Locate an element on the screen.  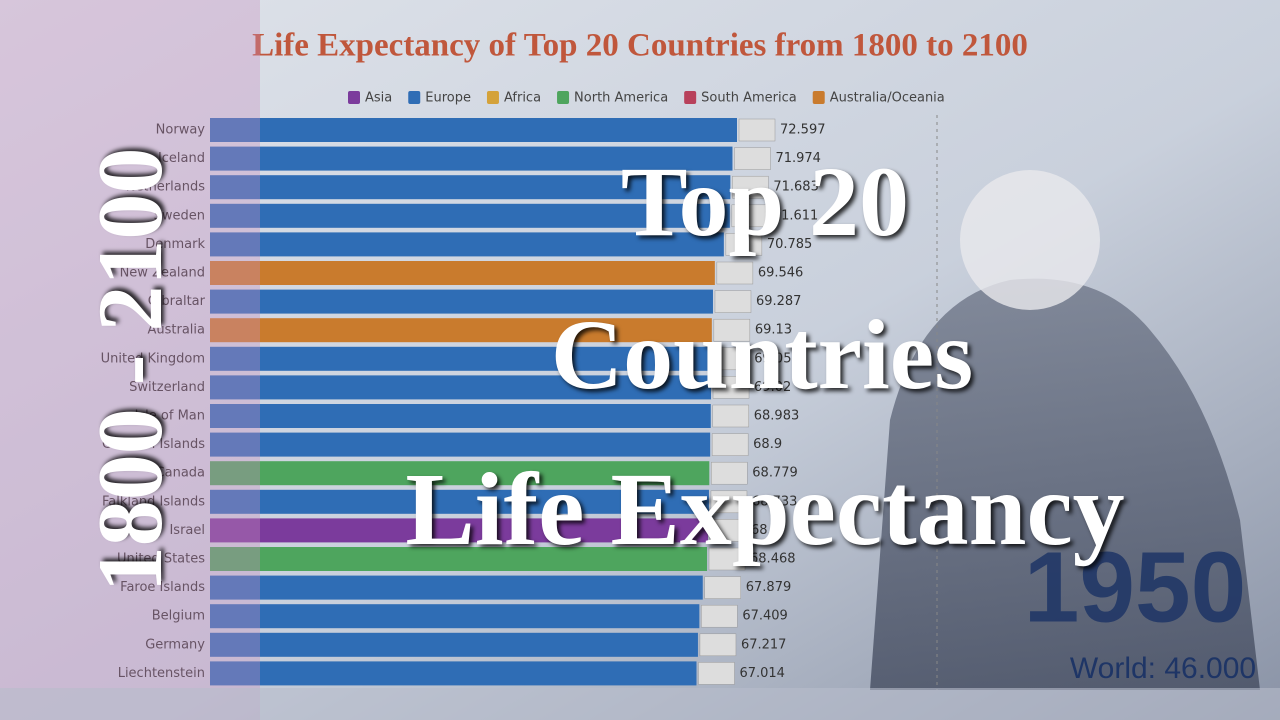
value-label: 68.983 is located at coordinates (777, 416).